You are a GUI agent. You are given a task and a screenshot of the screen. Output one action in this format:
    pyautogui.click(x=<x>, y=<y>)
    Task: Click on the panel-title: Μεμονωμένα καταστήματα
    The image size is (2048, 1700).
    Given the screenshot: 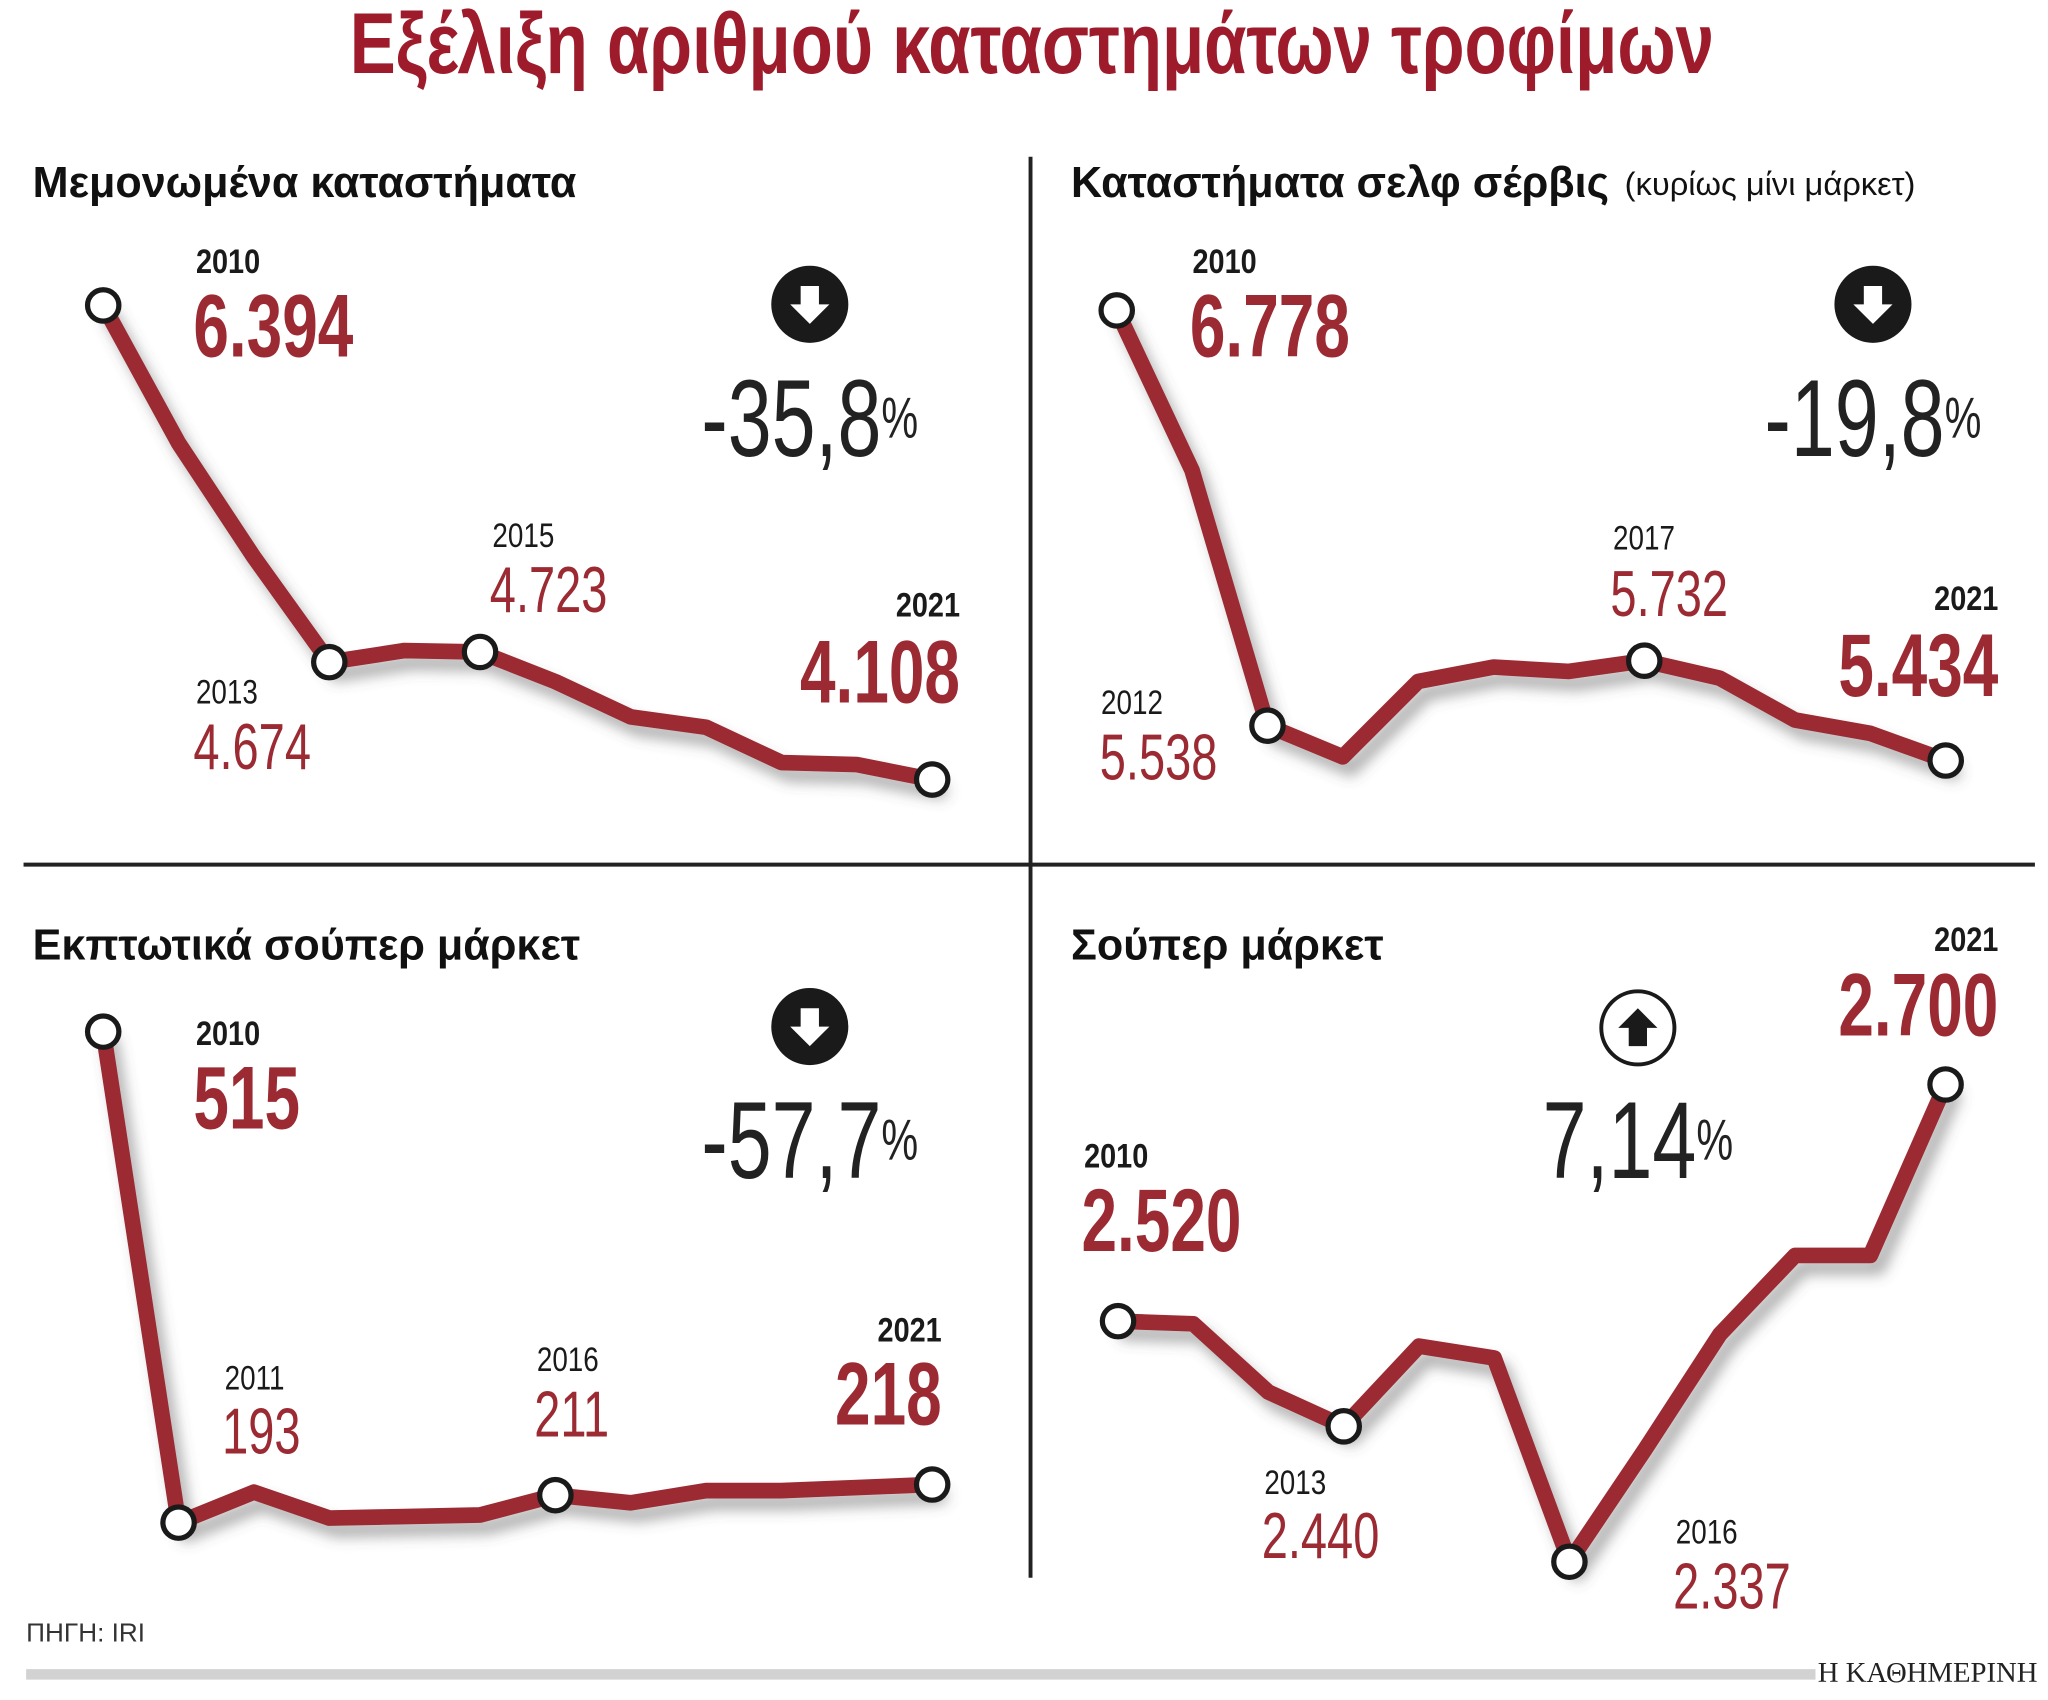 What is the action you would take?
    pyautogui.click(x=305, y=183)
    